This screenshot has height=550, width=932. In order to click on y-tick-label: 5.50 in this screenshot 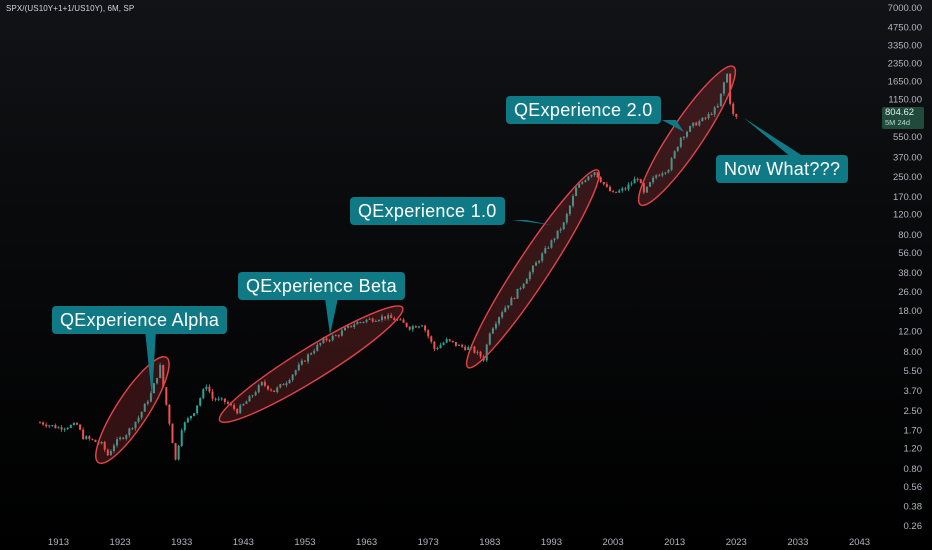, I will do `click(913, 371)`.